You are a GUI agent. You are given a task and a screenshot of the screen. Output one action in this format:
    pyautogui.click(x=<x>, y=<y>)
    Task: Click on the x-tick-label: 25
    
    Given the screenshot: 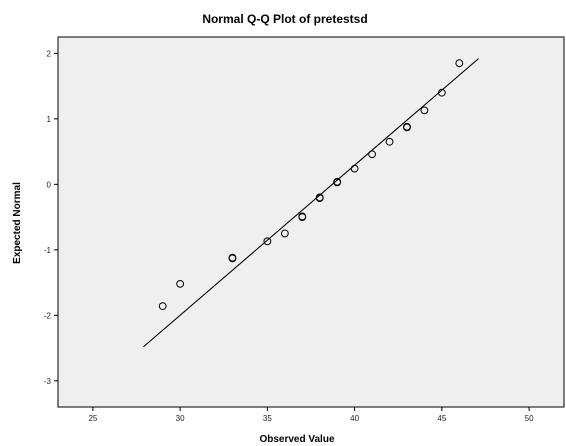 What is the action you would take?
    pyautogui.click(x=92, y=418)
    